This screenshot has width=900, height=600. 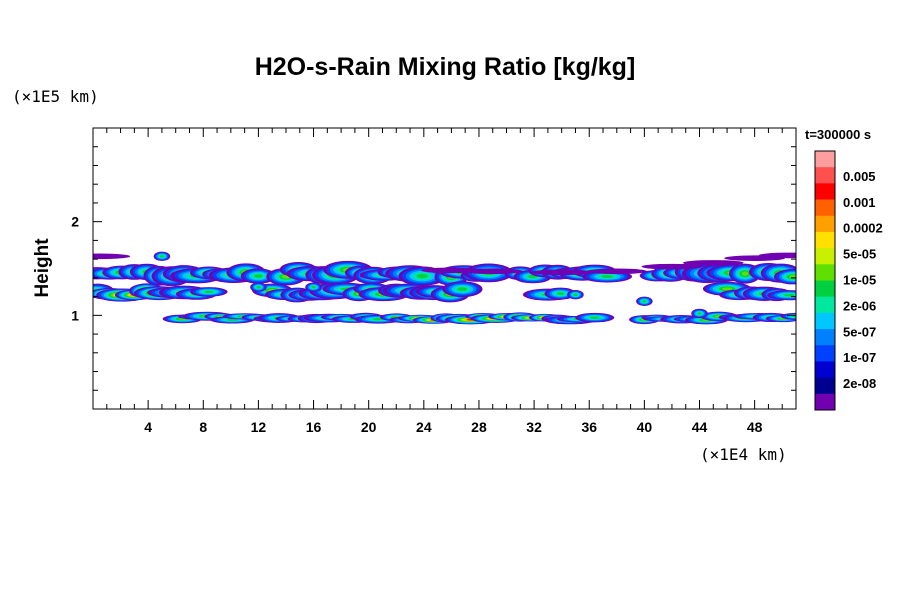 What do you see at coordinates (859, 280) in the screenshot?
I see `colorbar-label: 1e-05` at bounding box center [859, 280].